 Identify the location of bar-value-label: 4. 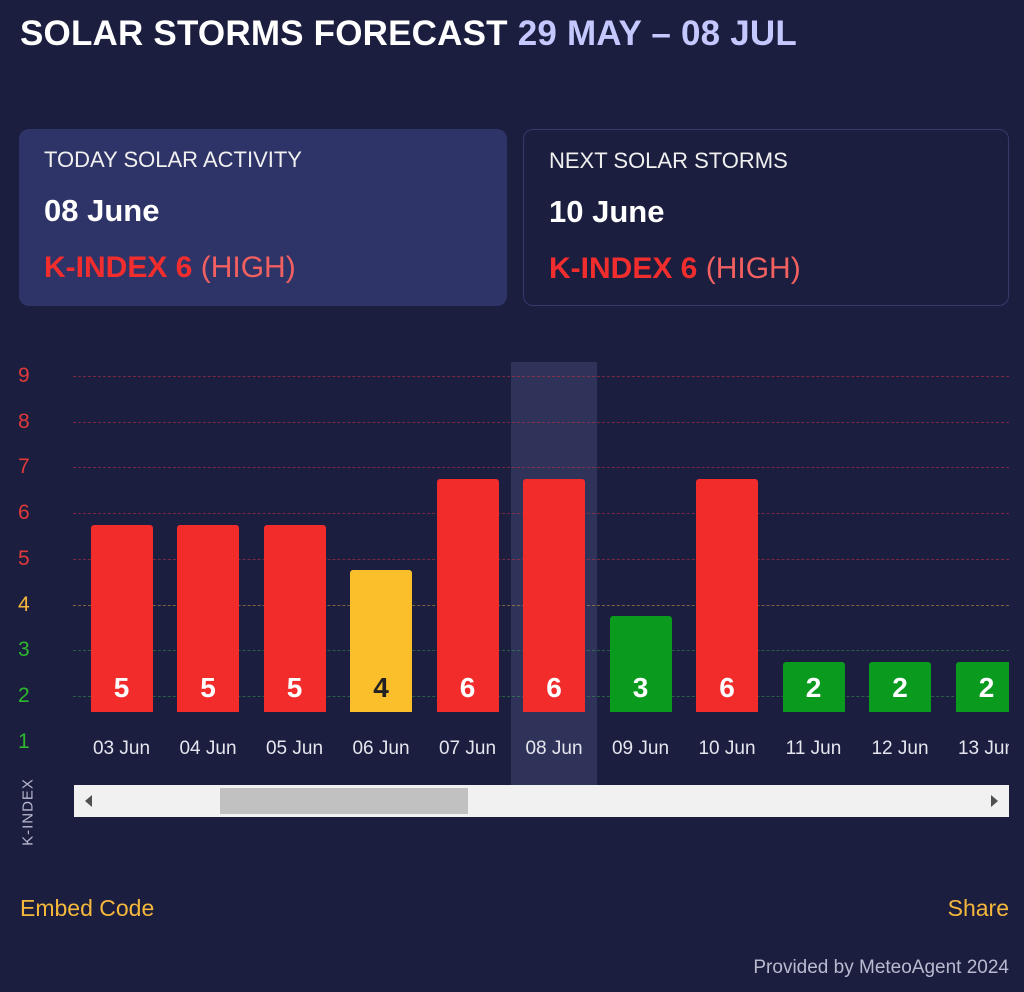
(381, 687).